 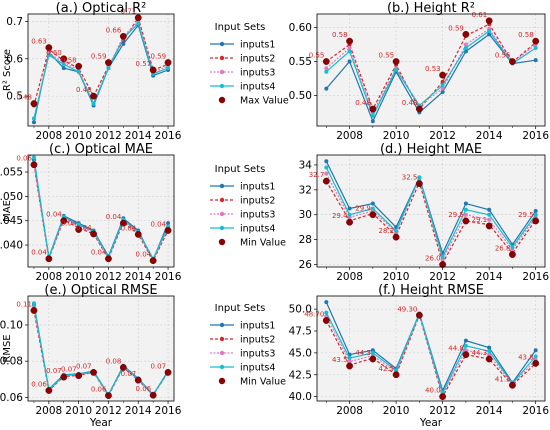 What do you see at coordinates (433, 69) in the screenshot?
I see `value-annotation: 0.53` at bounding box center [433, 69].